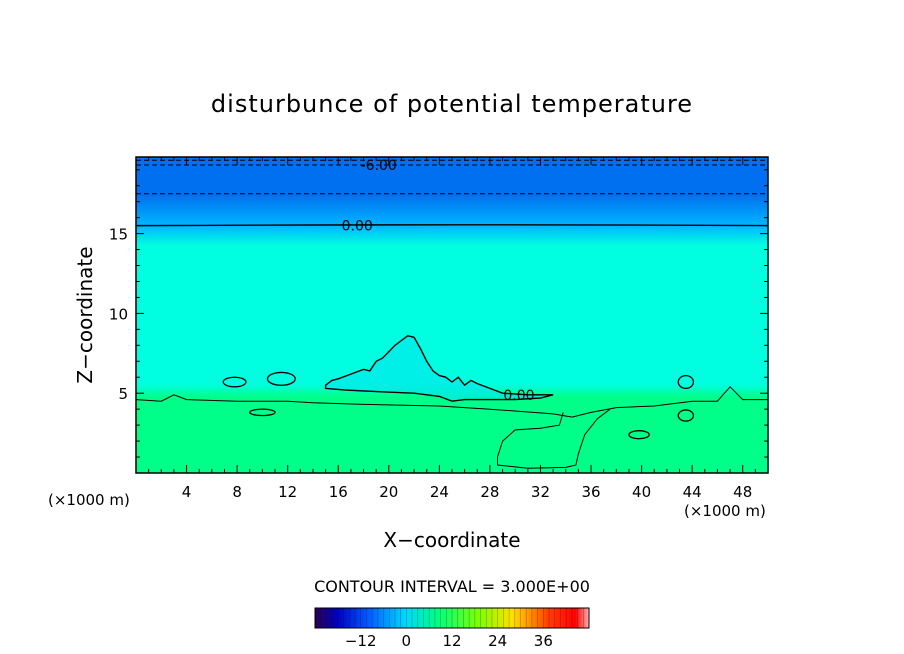 The width and height of the screenshot is (904, 654). What do you see at coordinates (85, 314) in the screenshot?
I see `y-axis-label: Z−coordinate` at bounding box center [85, 314].